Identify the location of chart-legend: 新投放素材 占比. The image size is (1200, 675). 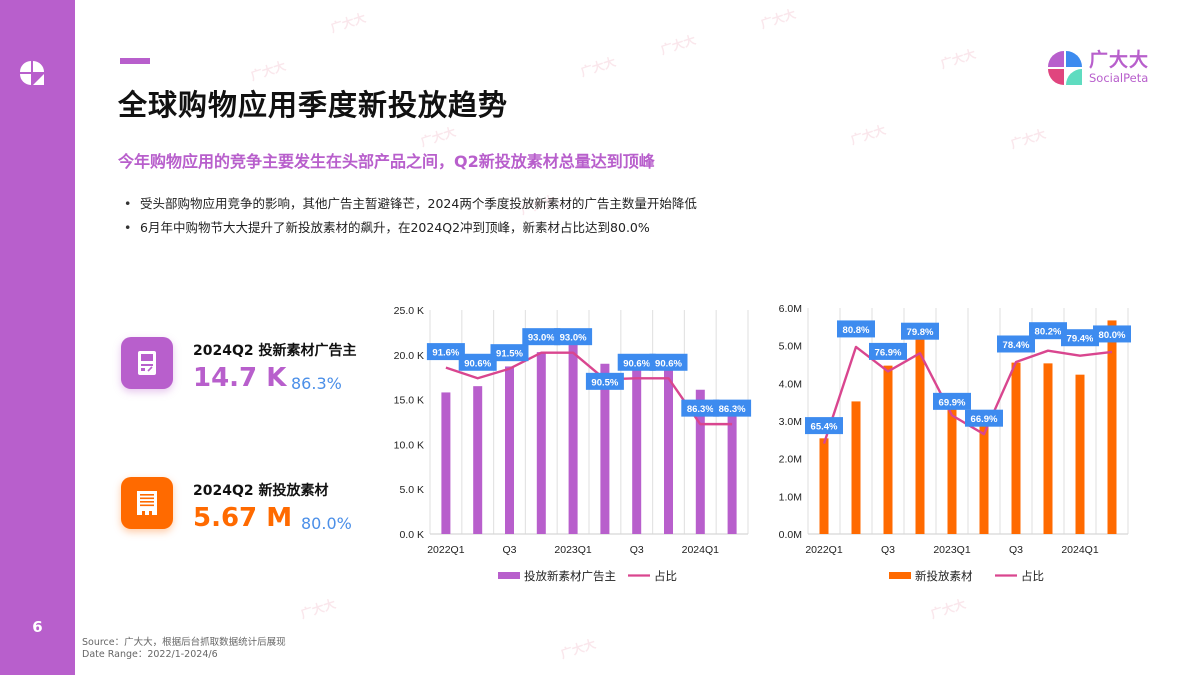
(966, 576).